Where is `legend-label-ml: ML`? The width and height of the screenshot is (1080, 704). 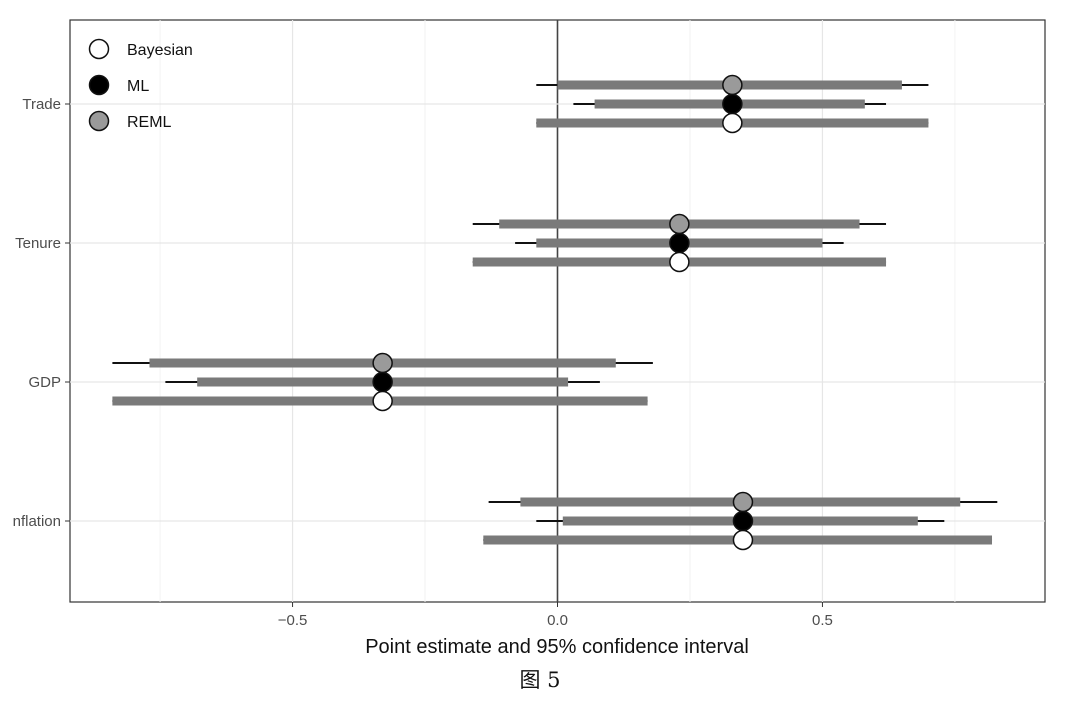 legend-label-ml: ML is located at coordinates (138, 86).